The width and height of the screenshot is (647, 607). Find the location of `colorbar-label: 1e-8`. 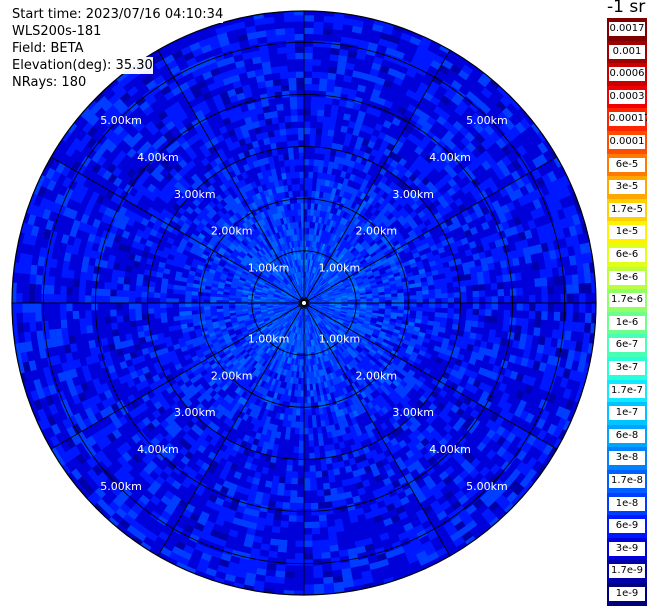

colorbar-label: 1e-8 is located at coordinates (627, 503).